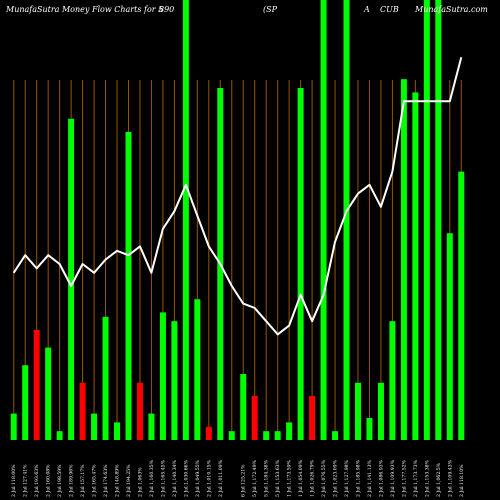 The width and height of the screenshot is (500, 500). I want to click on x-tick-label: 2 Jul 1,177.52%, so click(404, 478).